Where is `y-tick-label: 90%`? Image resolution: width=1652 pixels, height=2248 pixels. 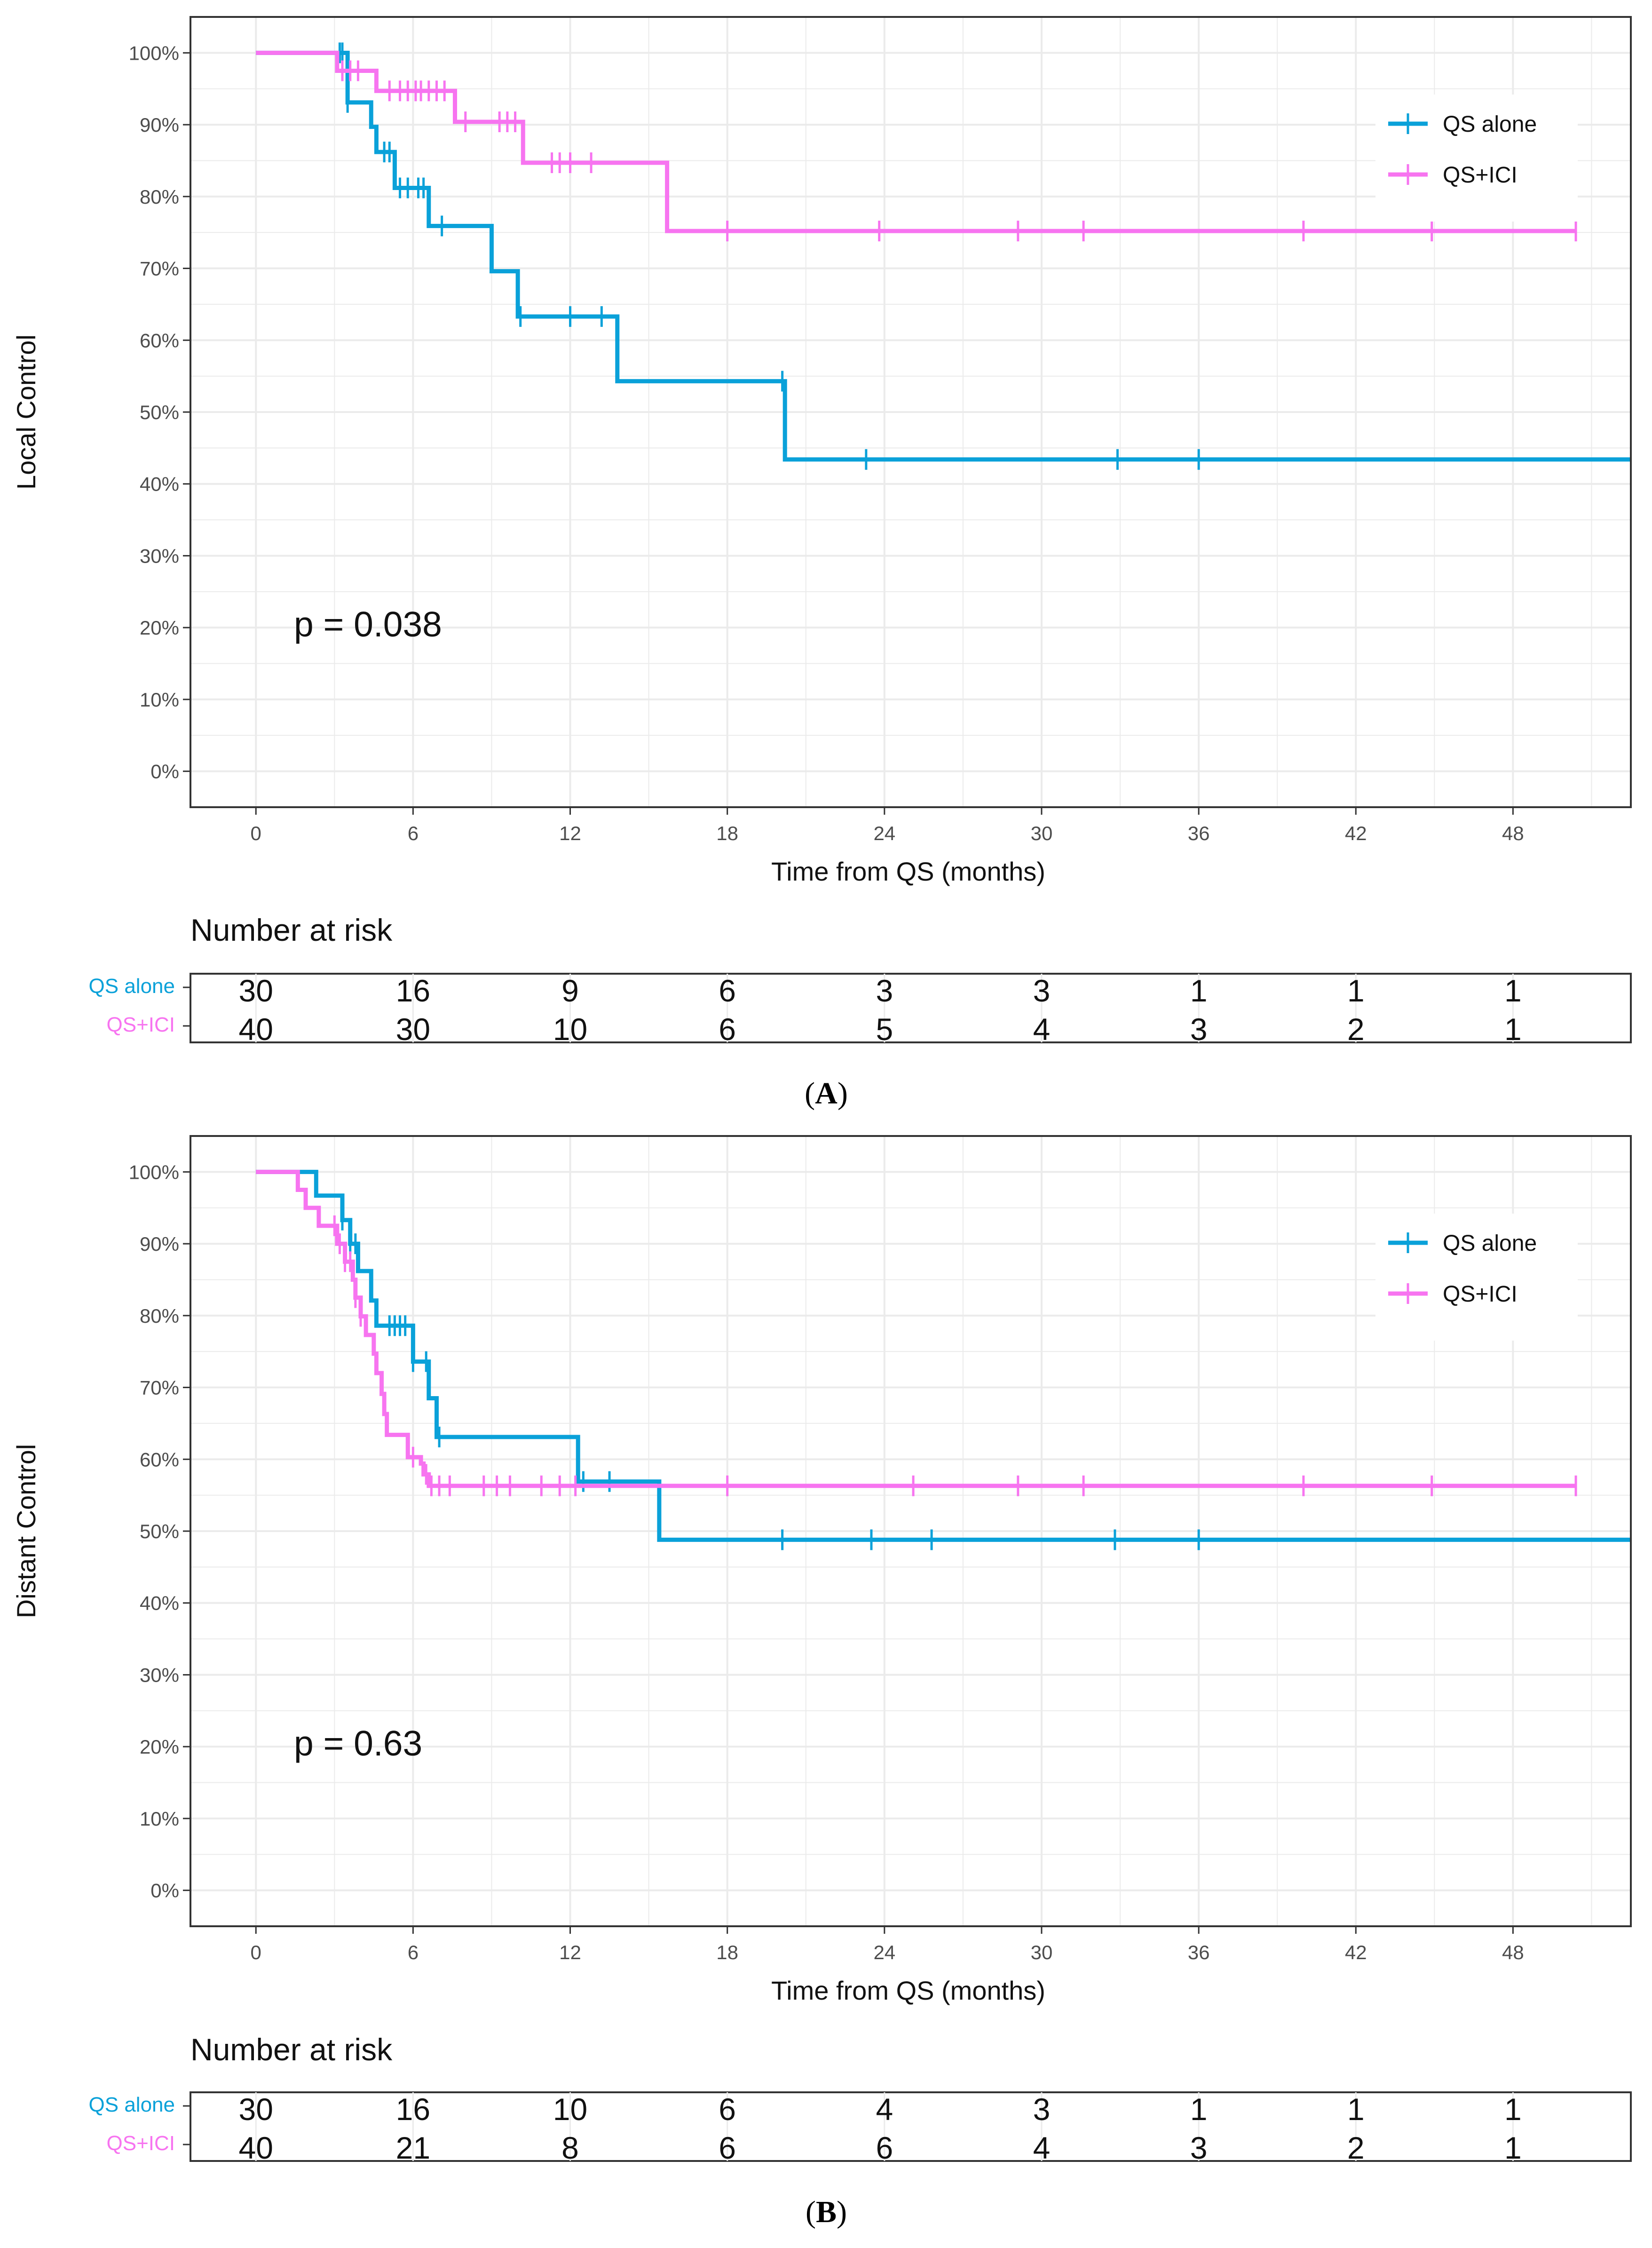 y-tick-label: 90% is located at coordinates (159, 125).